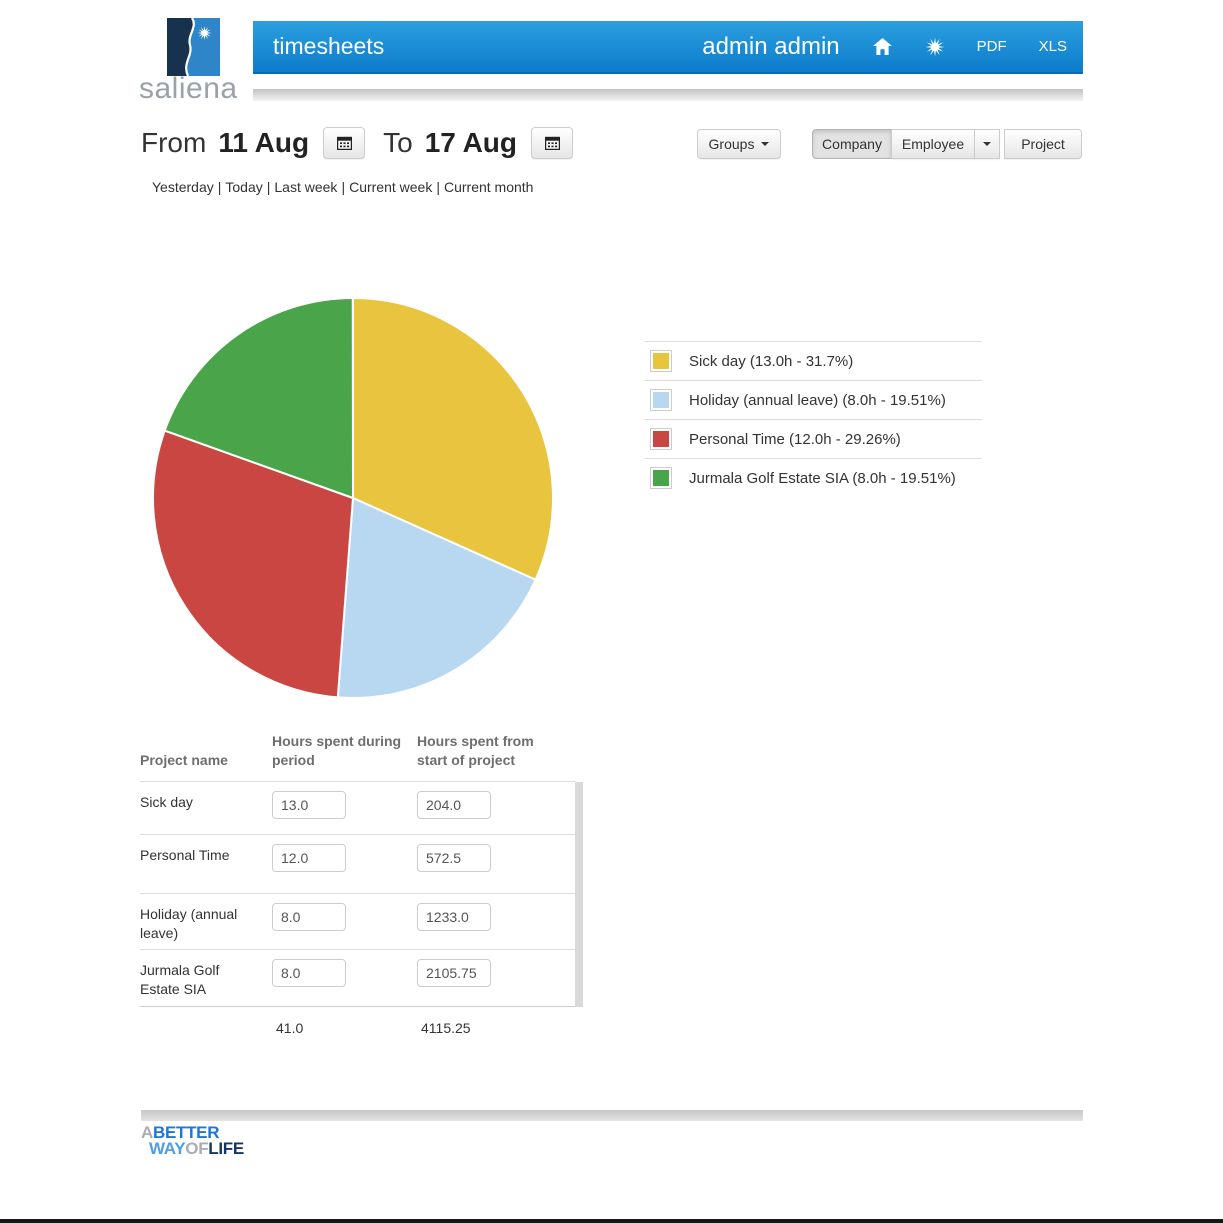 Image resolution: width=1223 pixels, height=1223 pixels. What do you see at coordinates (795, 439) in the screenshot?
I see `legend-label: Personal Time (12.0h - 29.26%)` at bounding box center [795, 439].